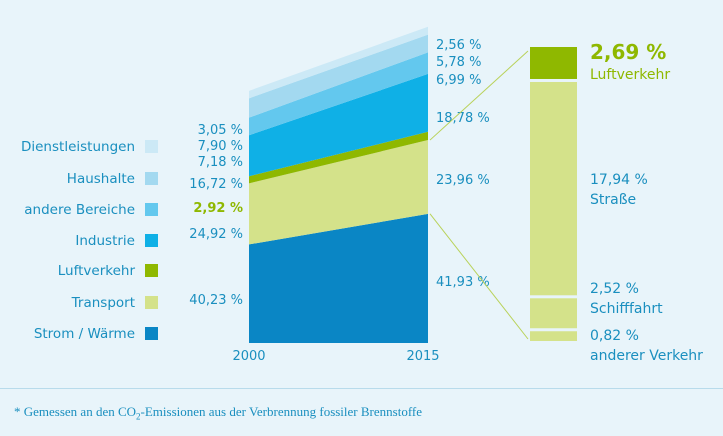 The height and width of the screenshot is (436, 723). Describe the element at coordinates (553, 63) in the screenshot. I see `breakdown-bar-luftverkehr` at that location.